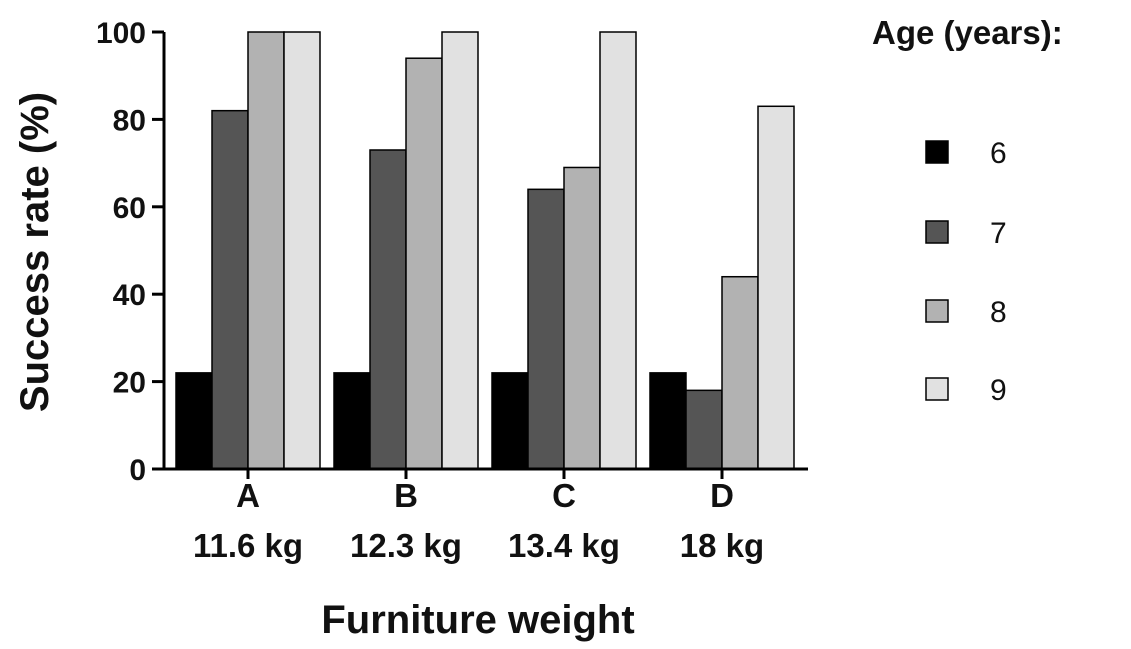 The height and width of the screenshot is (649, 1131). Describe the element at coordinates (406, 495) in the screenshot. I see `x-category-letter: B` at that location.